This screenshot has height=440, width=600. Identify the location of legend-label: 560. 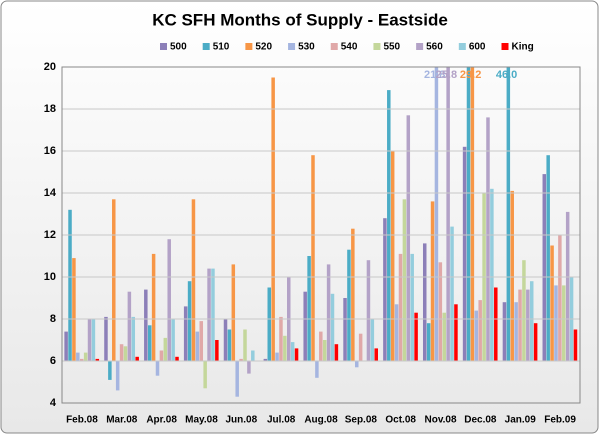
(434, 47).